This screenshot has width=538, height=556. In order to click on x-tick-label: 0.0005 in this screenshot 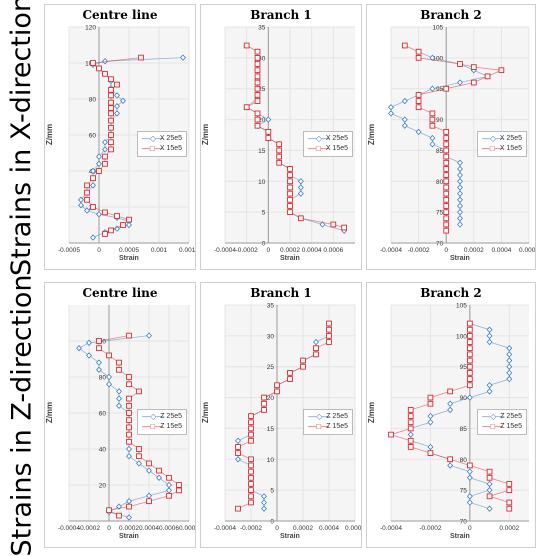, I will do `click(129, 250)`.